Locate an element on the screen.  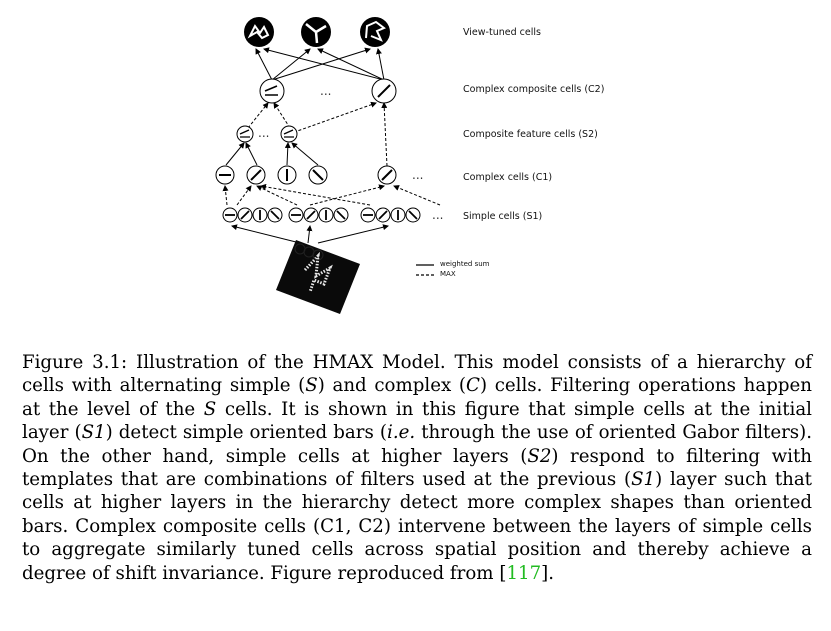
caption-math: C is located at coordinates (473, 386).